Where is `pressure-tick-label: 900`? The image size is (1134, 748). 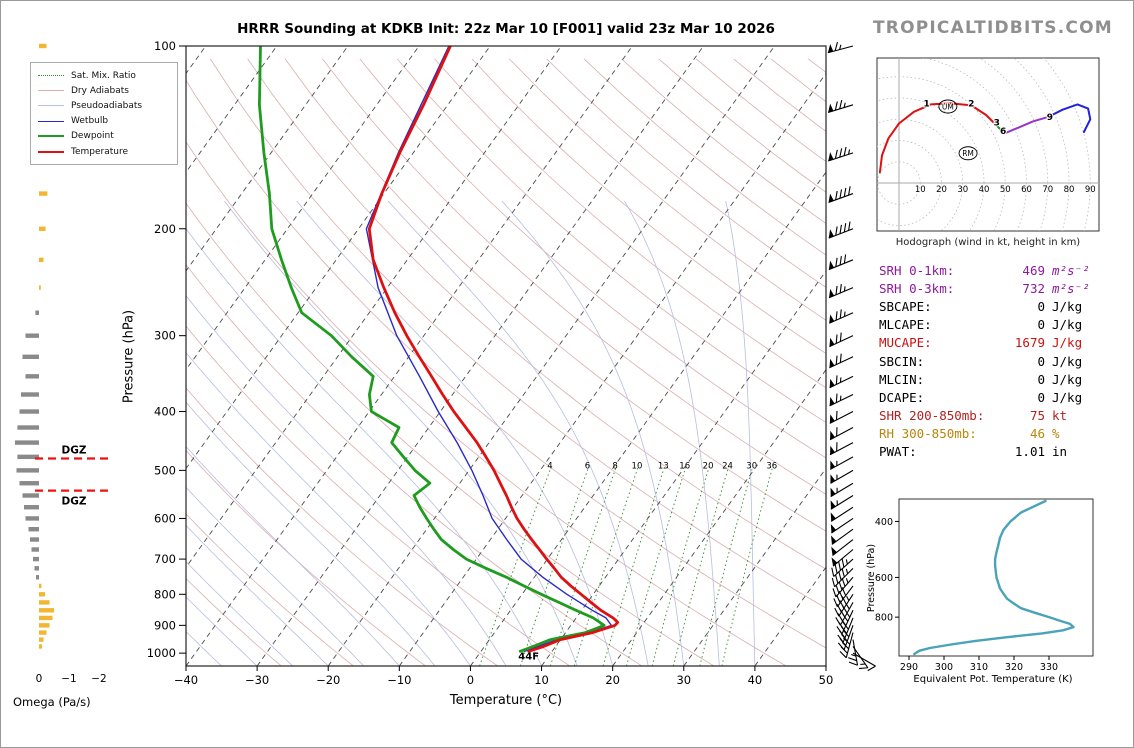
pressure-tick-label: 900 is located at coordinates (165, 625).